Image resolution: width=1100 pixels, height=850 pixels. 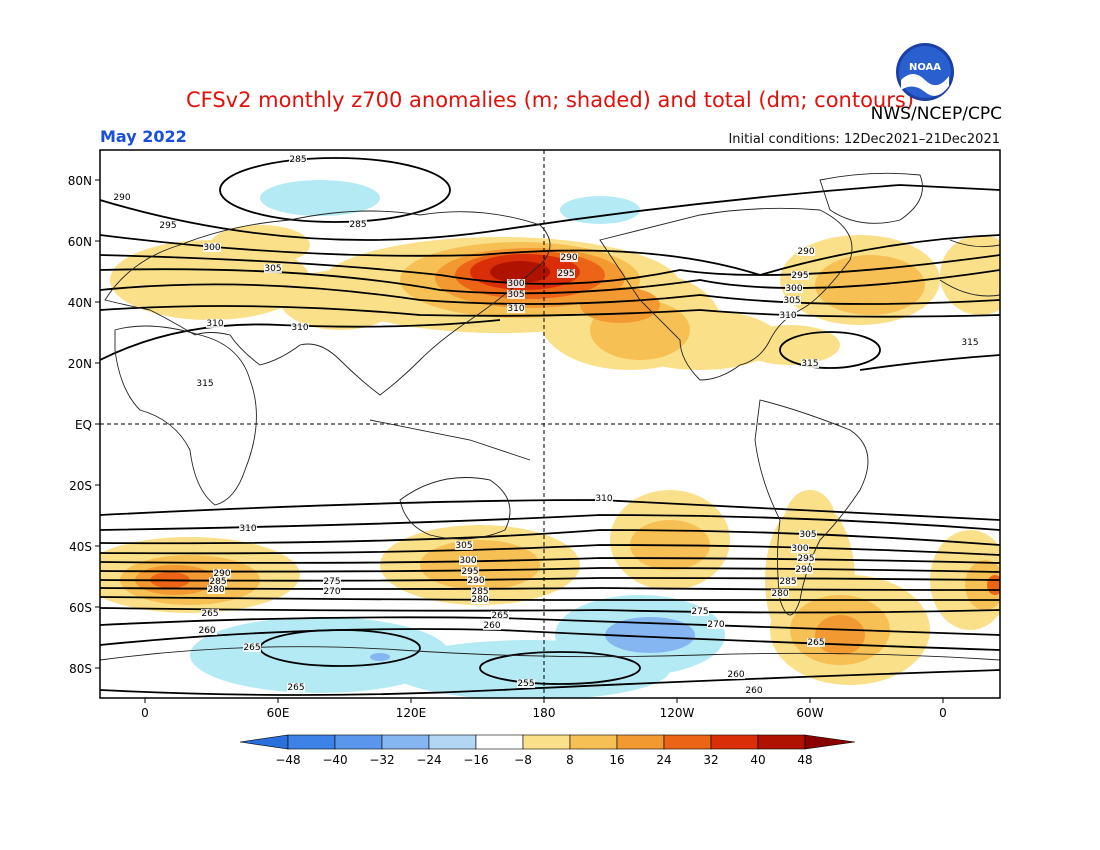 I want to click on lat-label: 20S, so click(x=80, y=486).